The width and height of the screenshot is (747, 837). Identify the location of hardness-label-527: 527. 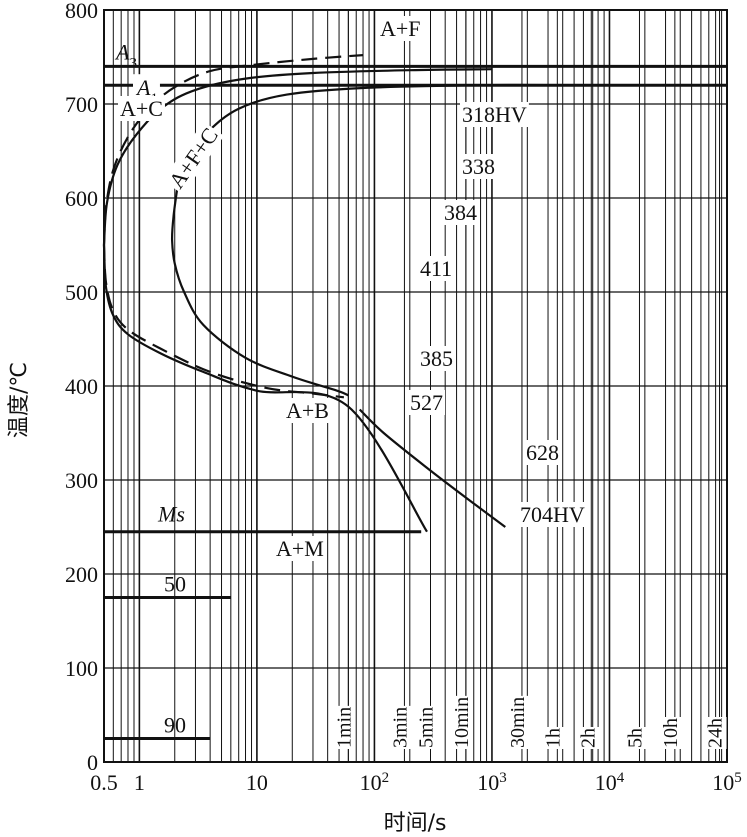
(426, 402).